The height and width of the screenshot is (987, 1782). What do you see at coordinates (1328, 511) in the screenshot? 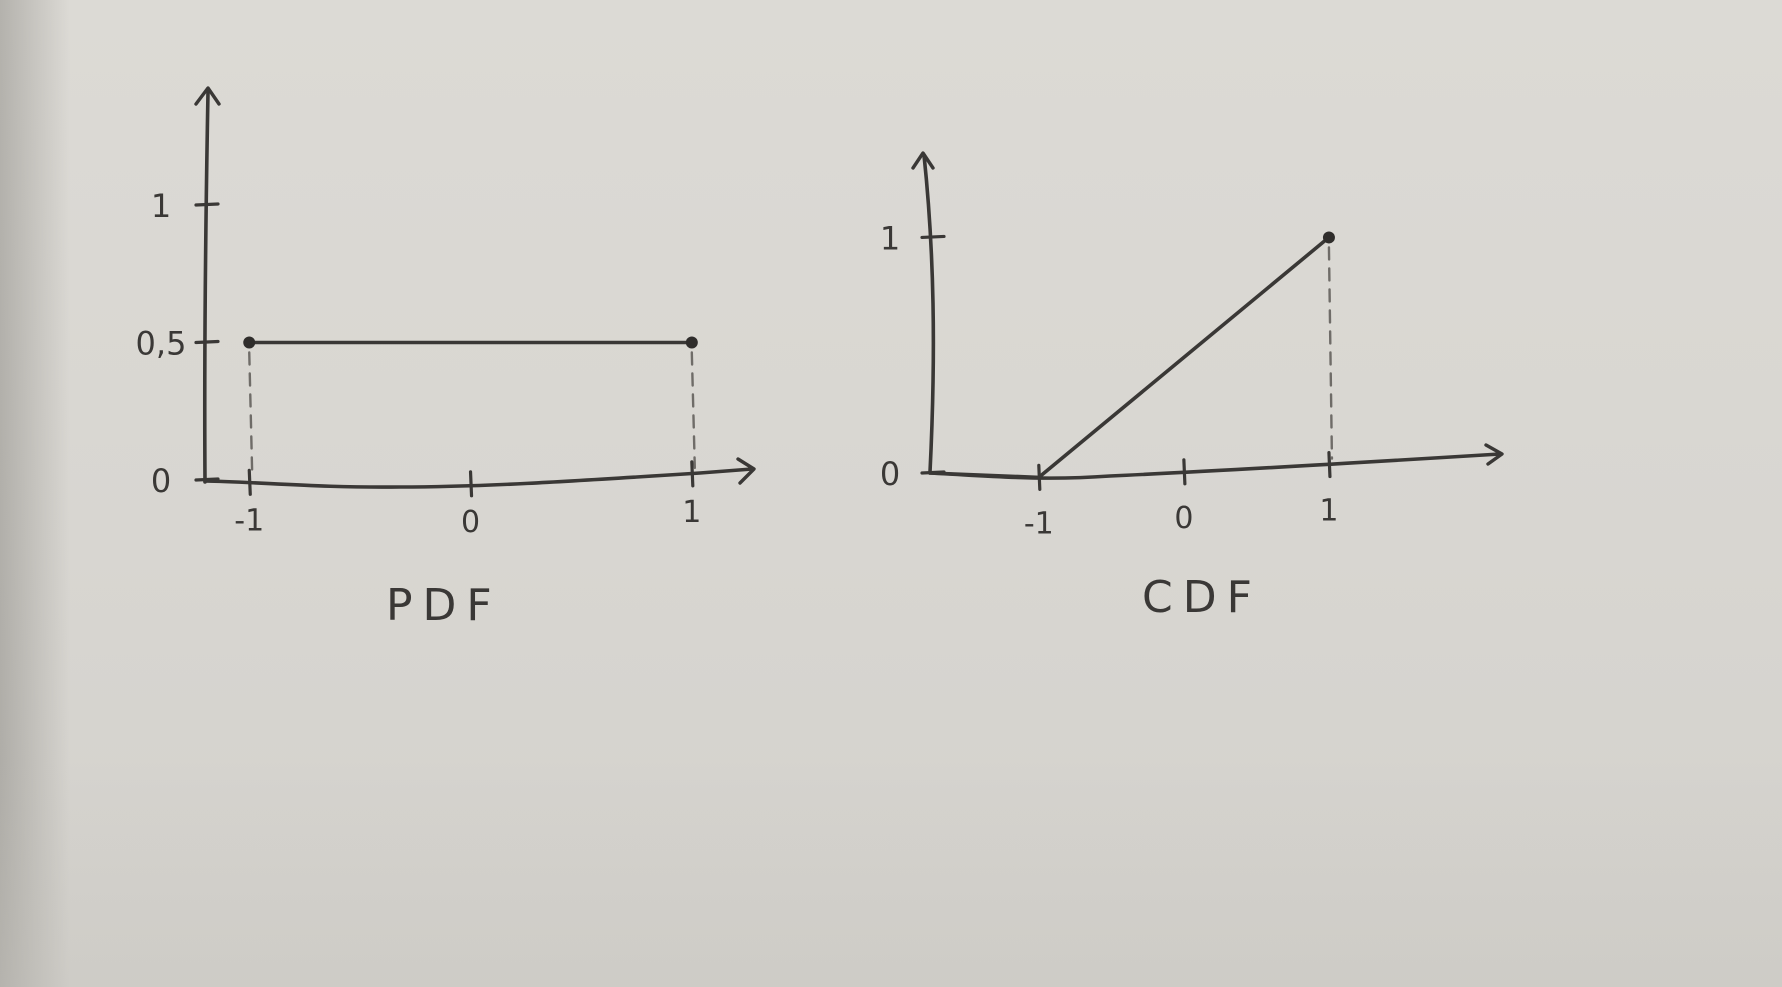
I see `cdf-x-tick-label: 1` at bounding box center [1328, 511].